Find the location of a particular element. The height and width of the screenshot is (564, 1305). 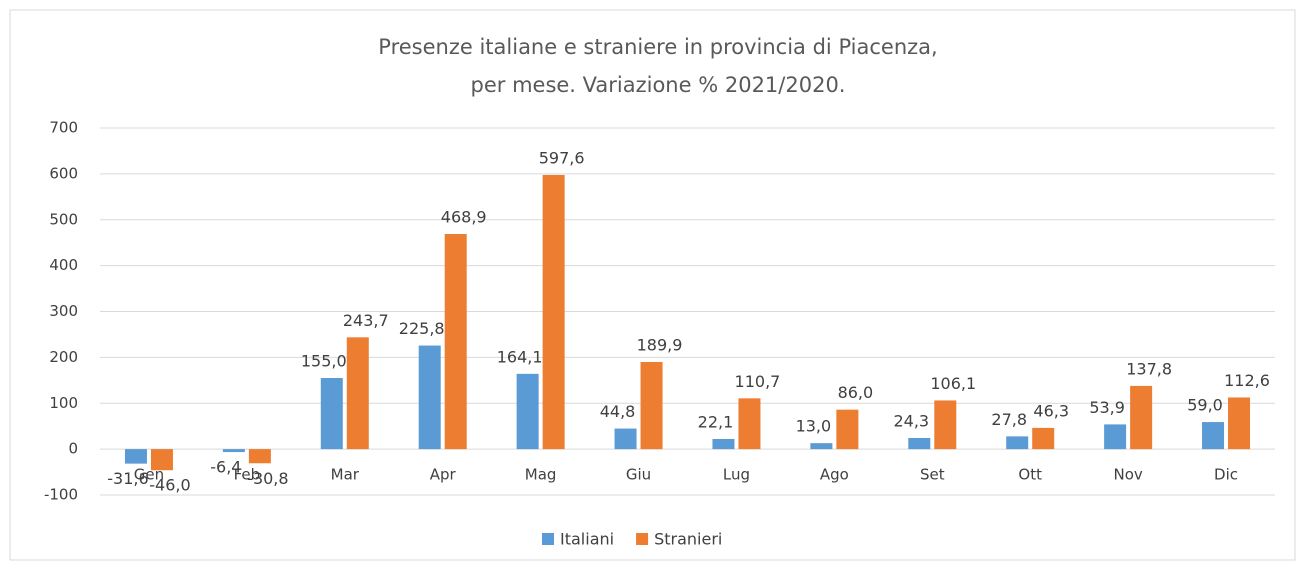

value-label: 110,7 is located at coordinates (758, 381).